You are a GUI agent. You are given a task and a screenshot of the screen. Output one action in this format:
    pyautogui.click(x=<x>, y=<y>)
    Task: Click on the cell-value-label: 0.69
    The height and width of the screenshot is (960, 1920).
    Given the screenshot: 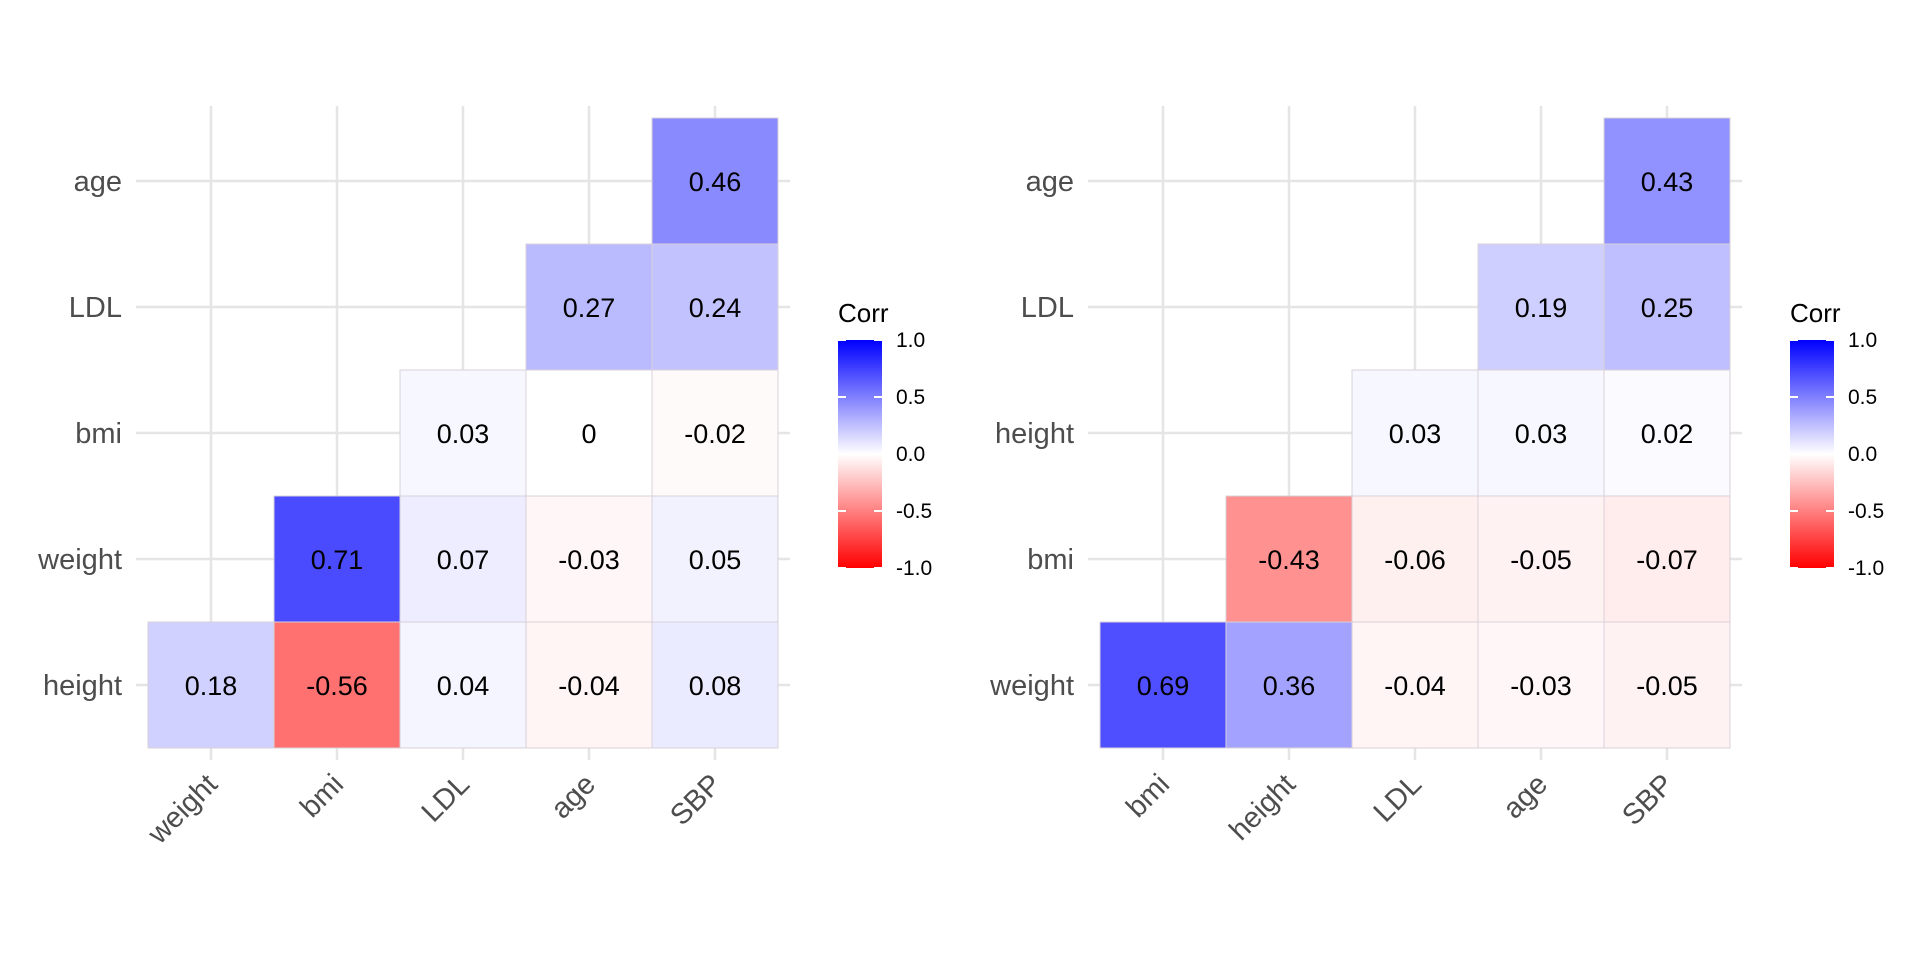 What is the action you would take?
    pyautogui.click(x=1163, y=686)
    